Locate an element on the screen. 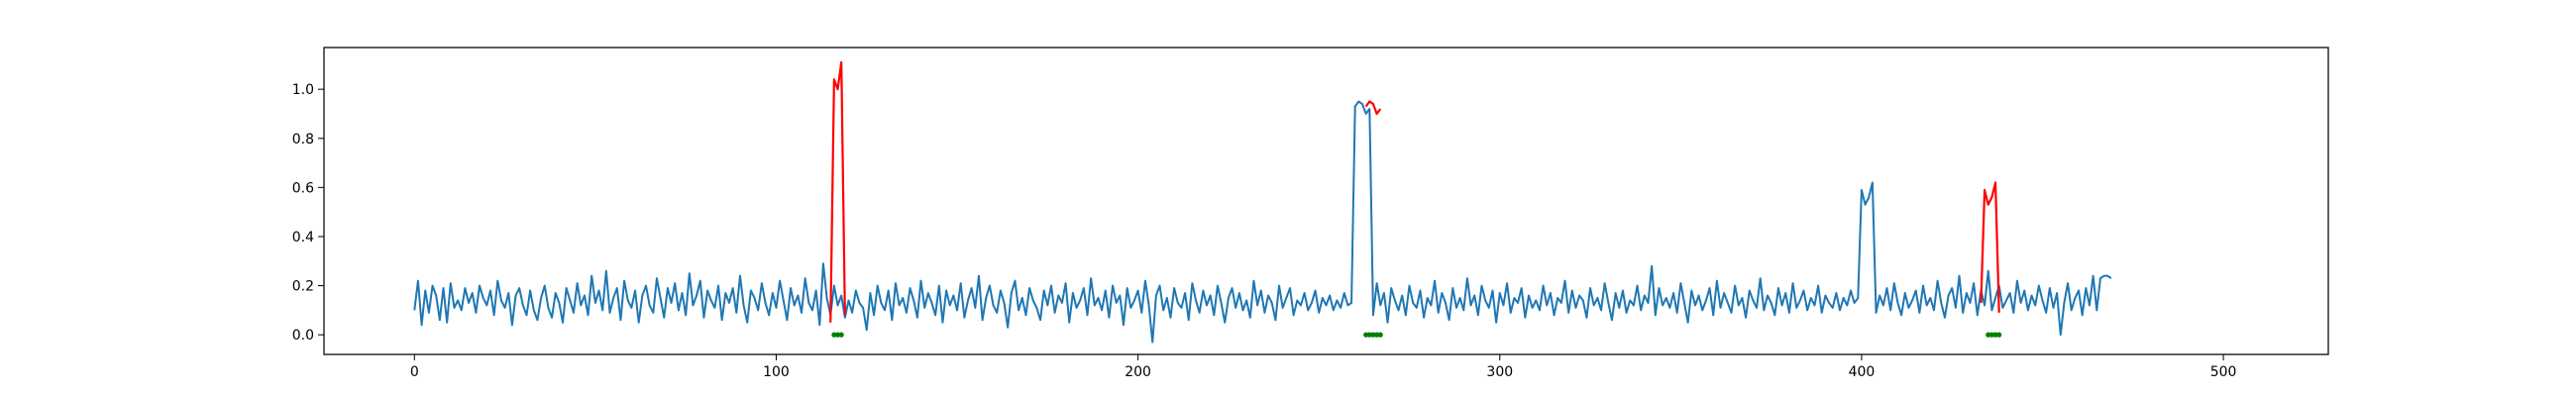  x-tick-label: 200 is located at coordinates (1138, 372).